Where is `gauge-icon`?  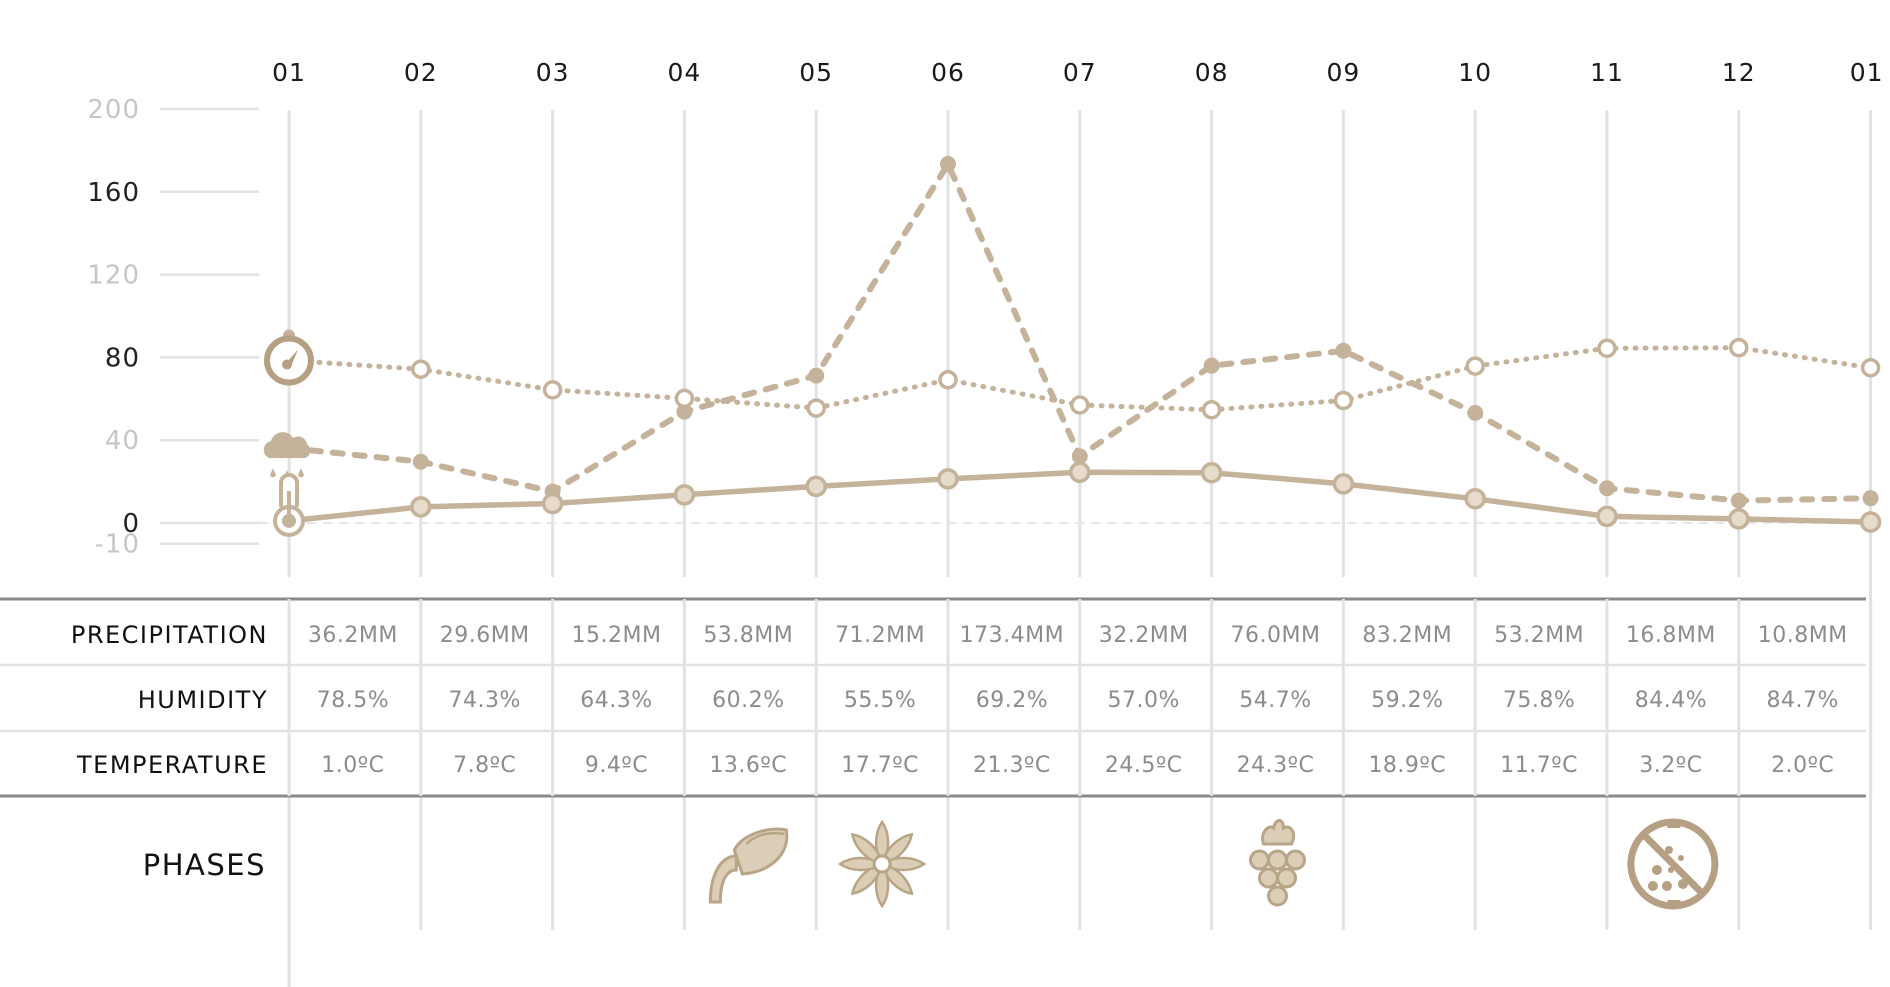
gauge-icon is located at coordinates (289, 357).